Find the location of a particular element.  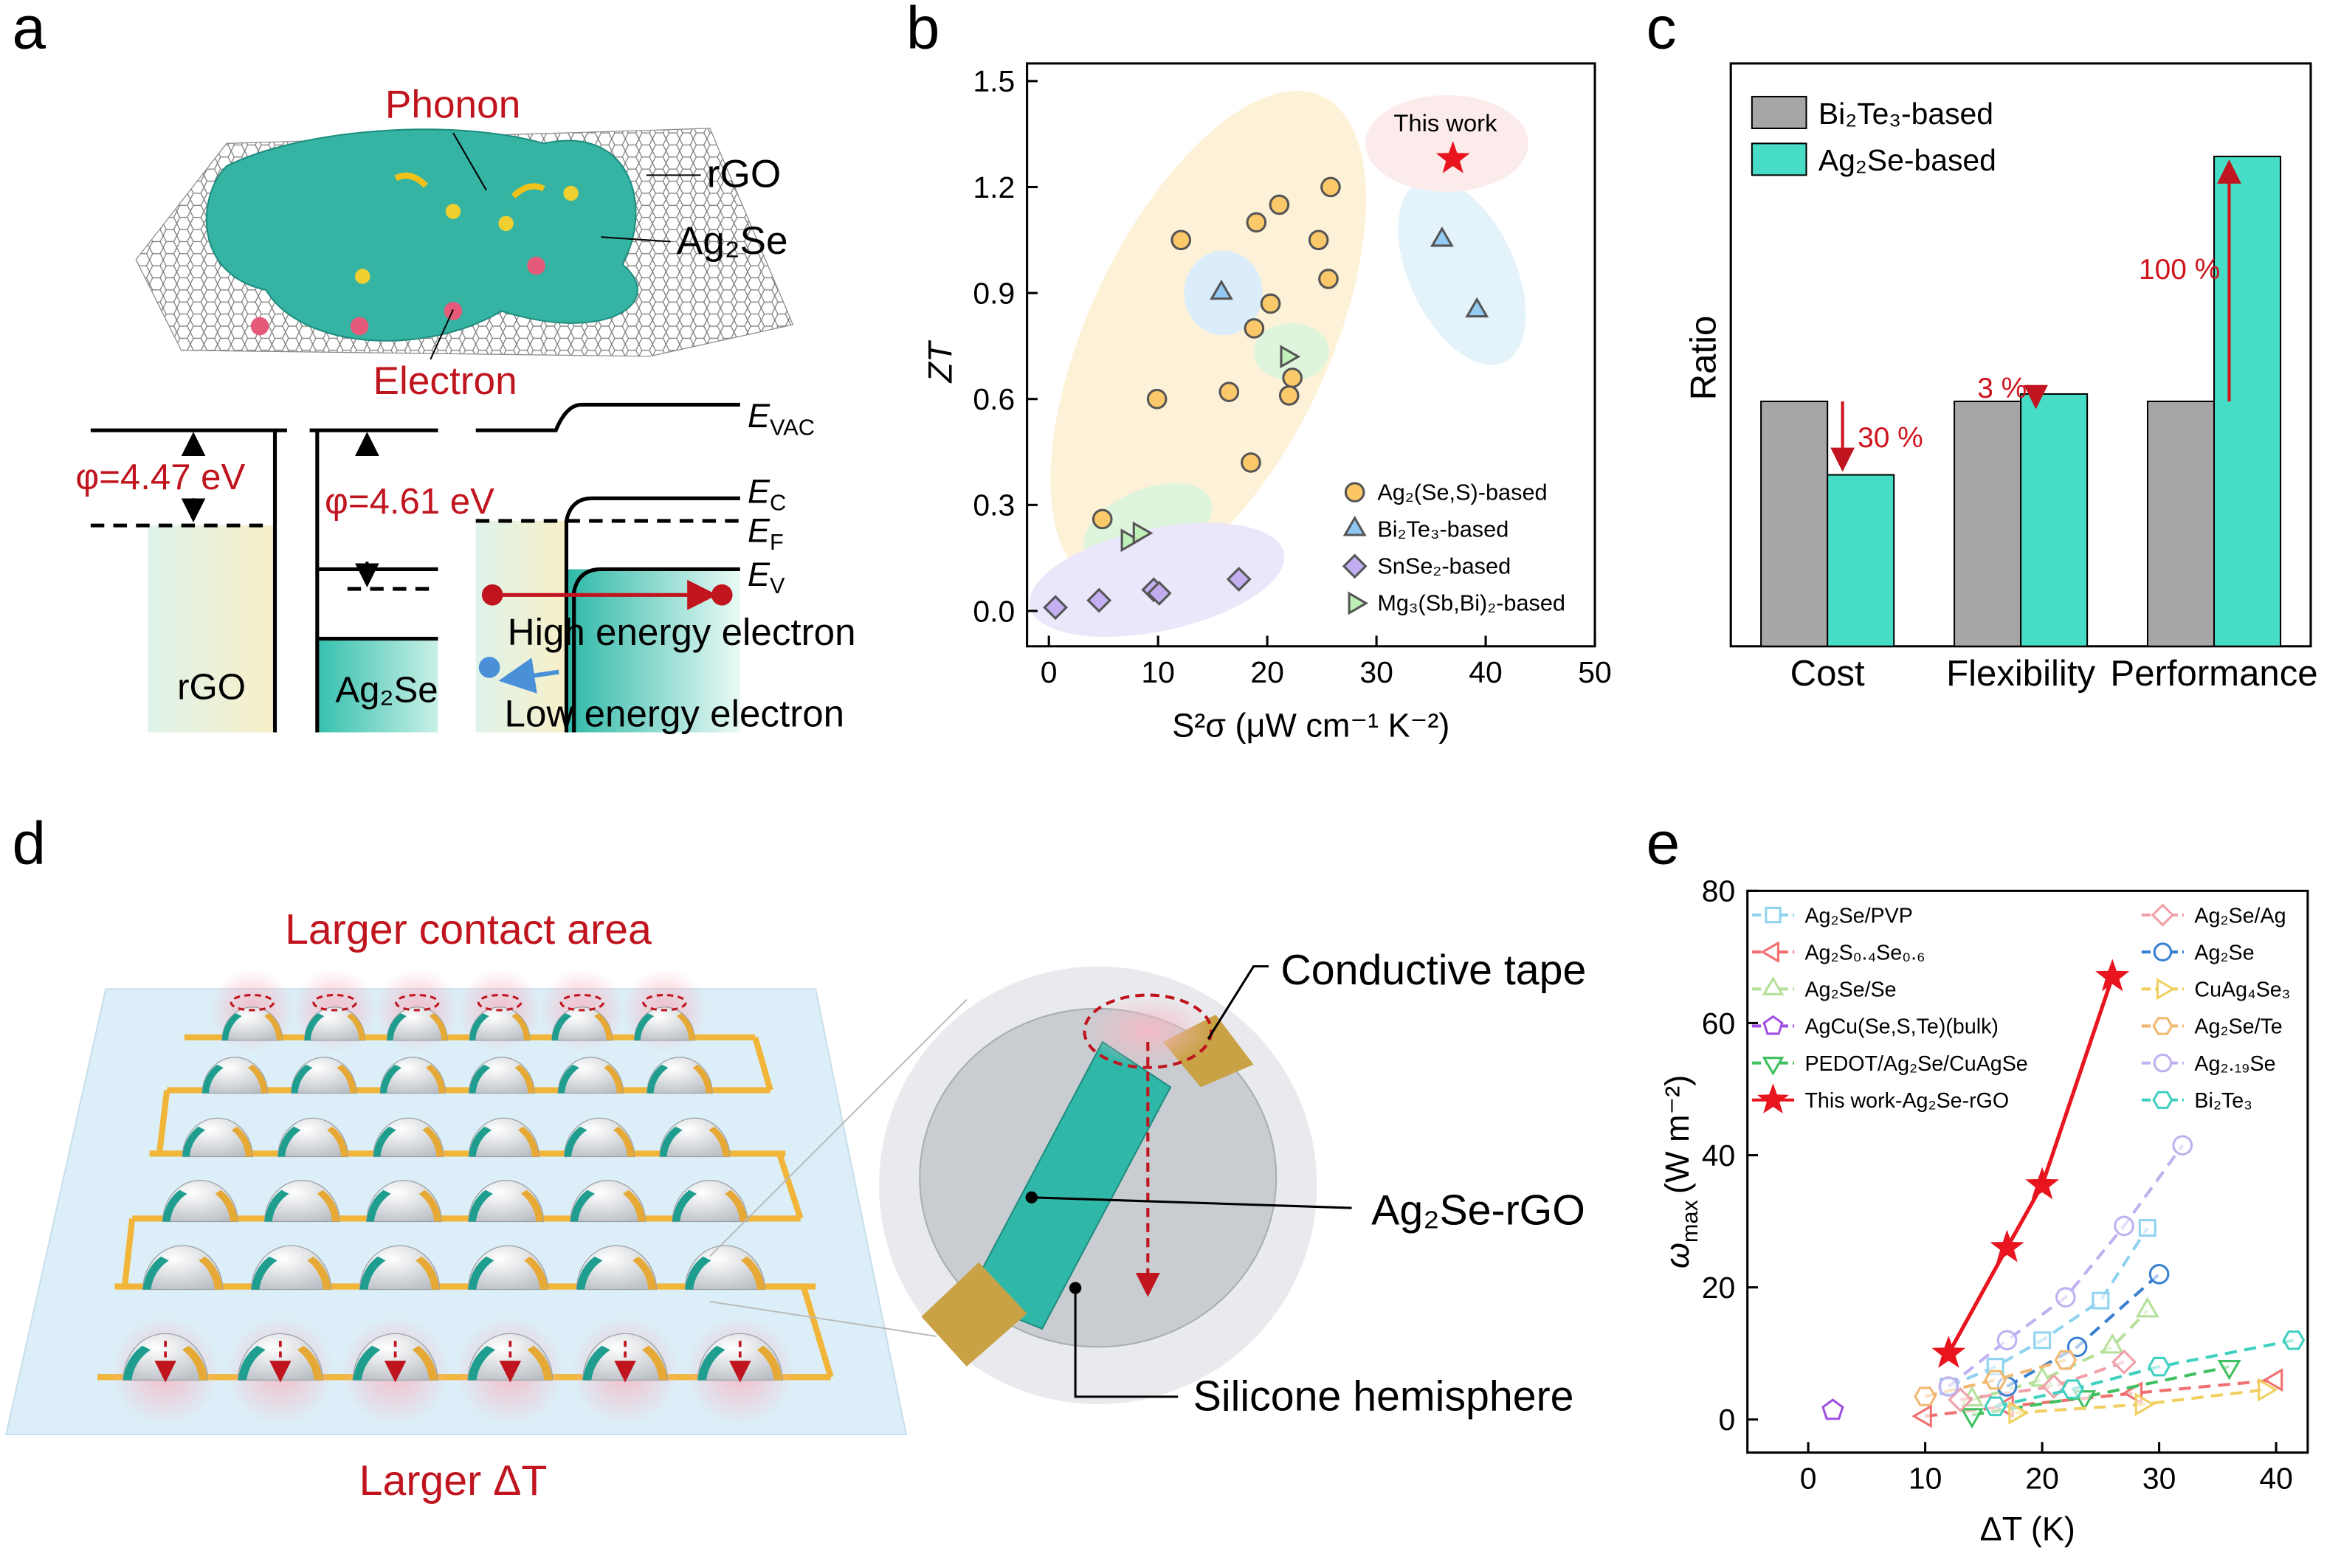

junction-band is located at coordinates (521, 626).